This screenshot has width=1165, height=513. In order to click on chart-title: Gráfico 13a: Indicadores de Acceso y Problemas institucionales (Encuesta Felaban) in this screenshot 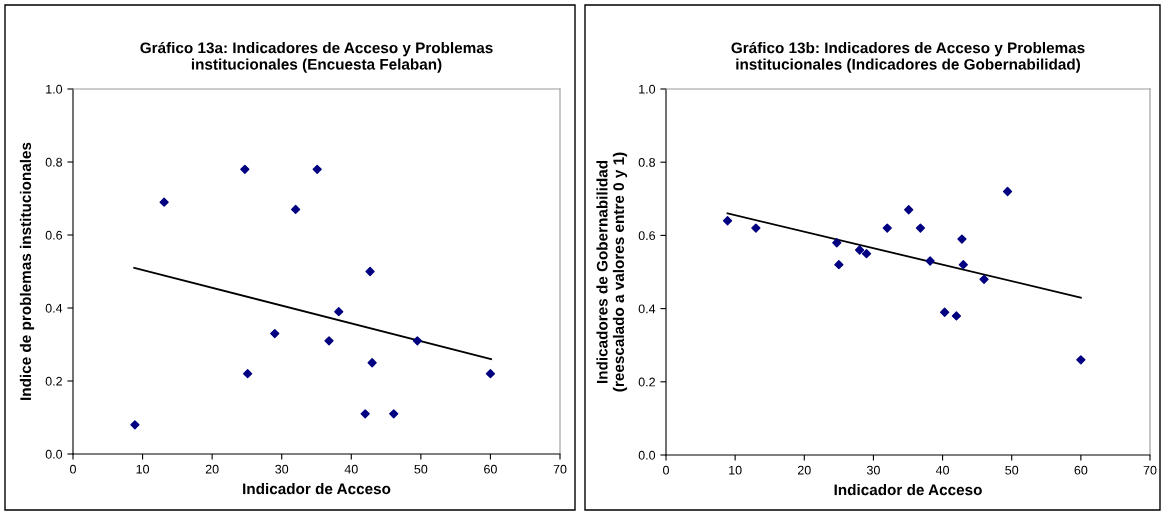, I will do `click(316, 57)`.